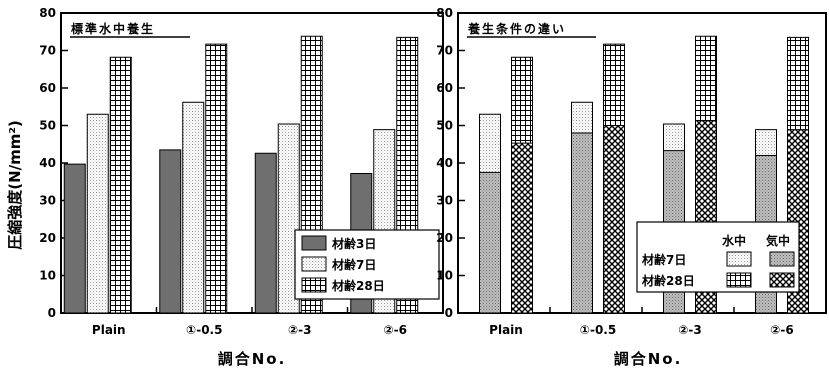  I want to click on left-category-labels: Plain ①-0.5 ②-3 ②-6, so click(249, 322).